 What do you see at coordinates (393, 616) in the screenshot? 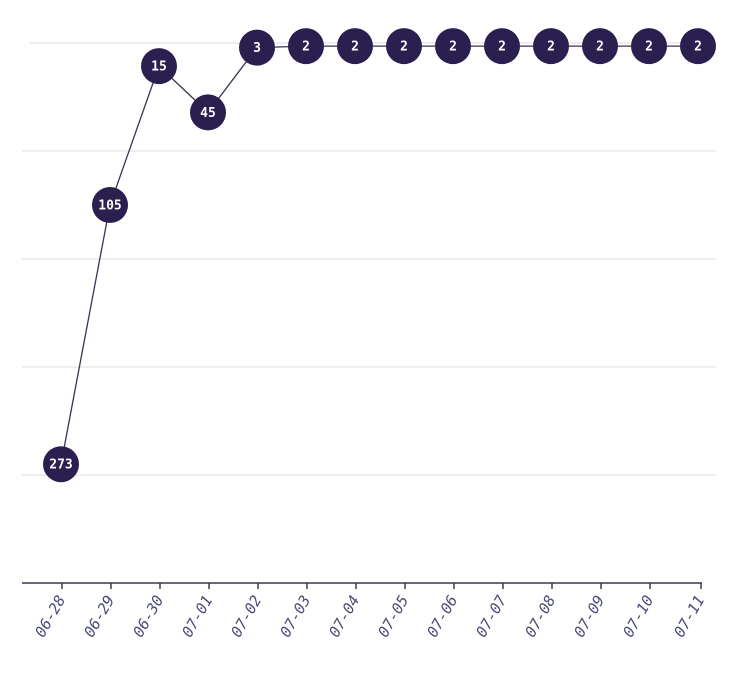
I see `x-tick-label-07-05: 07-05` at bounding box center [393, 616].